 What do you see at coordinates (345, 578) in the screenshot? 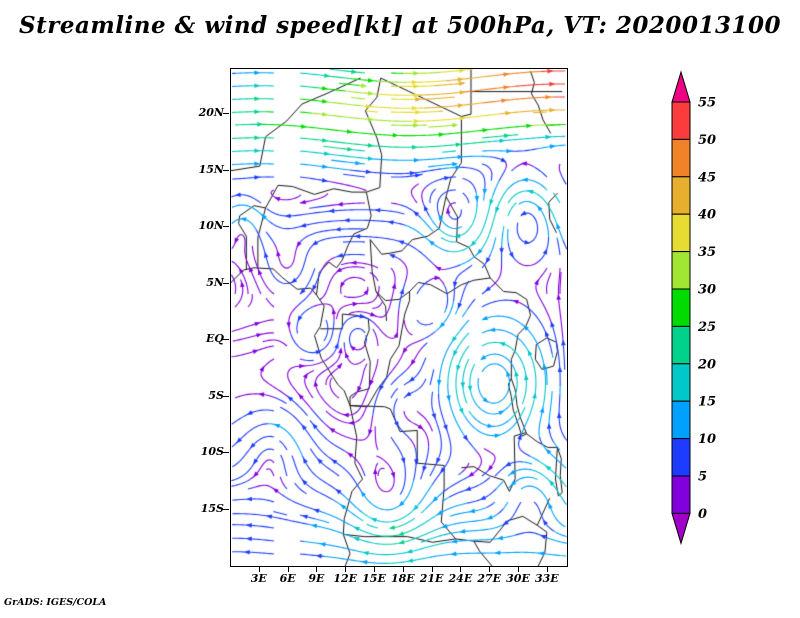
I see `lon-axis-label: 12E` at bounding box center [345, 578].